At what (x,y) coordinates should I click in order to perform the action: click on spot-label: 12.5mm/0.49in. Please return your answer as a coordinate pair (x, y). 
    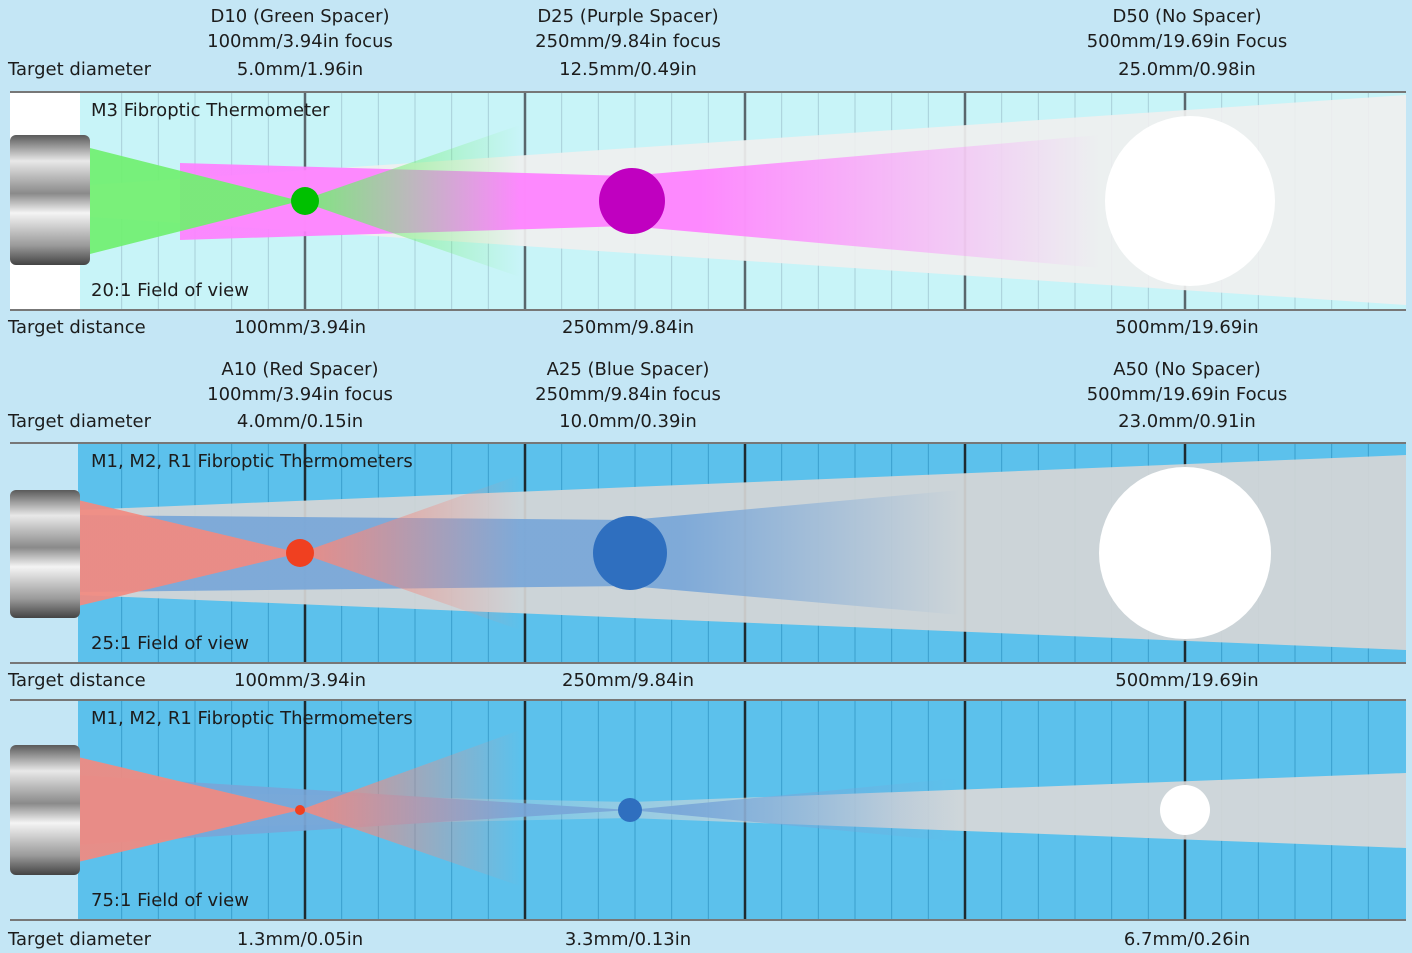
    Looking at the image, I should click on (628, 69).